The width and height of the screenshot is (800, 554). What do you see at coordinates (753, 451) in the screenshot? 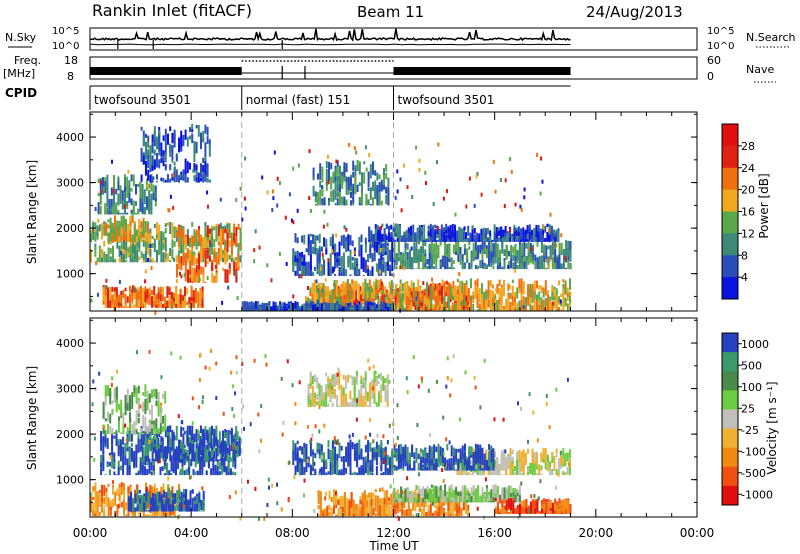
I see `colorbar-tick-label: -100` at bounding box center [753, 451].